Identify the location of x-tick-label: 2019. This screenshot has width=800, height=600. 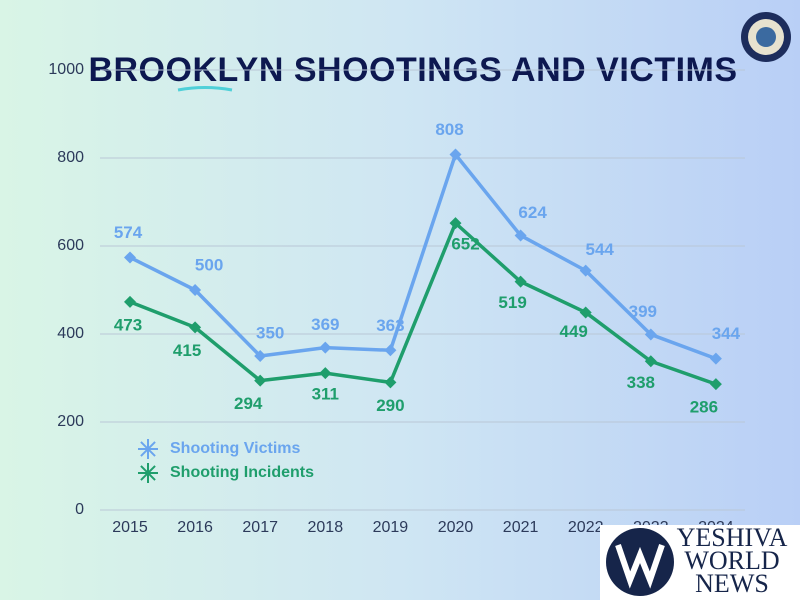
(391, 527).